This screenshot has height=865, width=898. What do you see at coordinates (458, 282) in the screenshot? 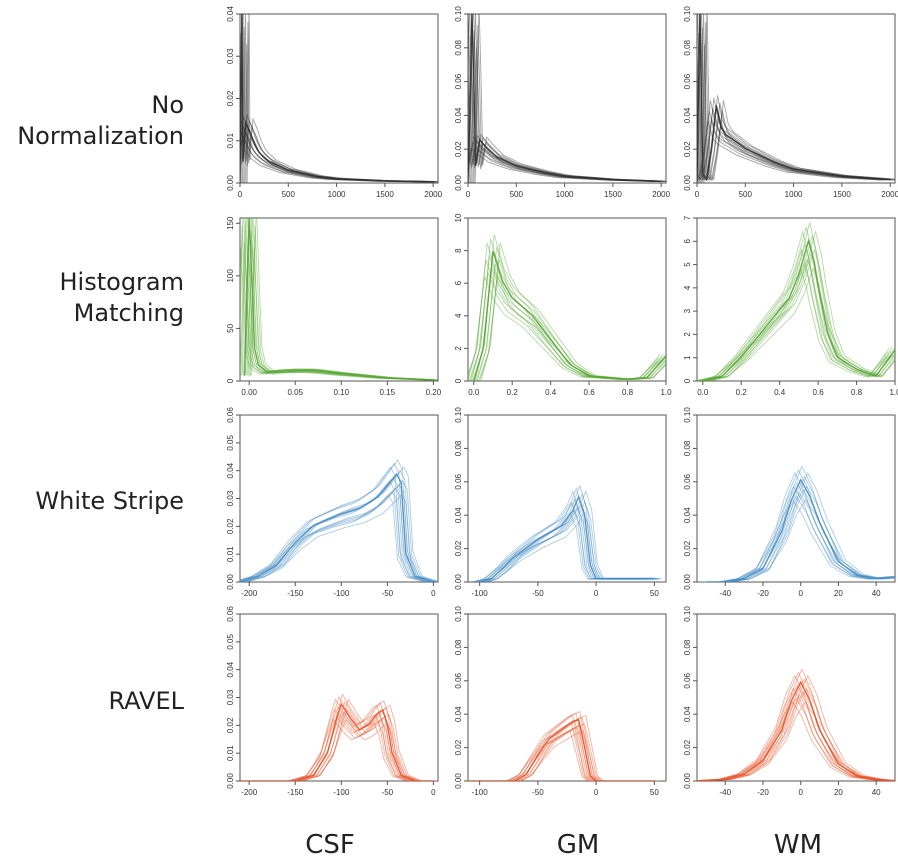
I see `y-tick-label: 6` at bounding box center [458, 282].